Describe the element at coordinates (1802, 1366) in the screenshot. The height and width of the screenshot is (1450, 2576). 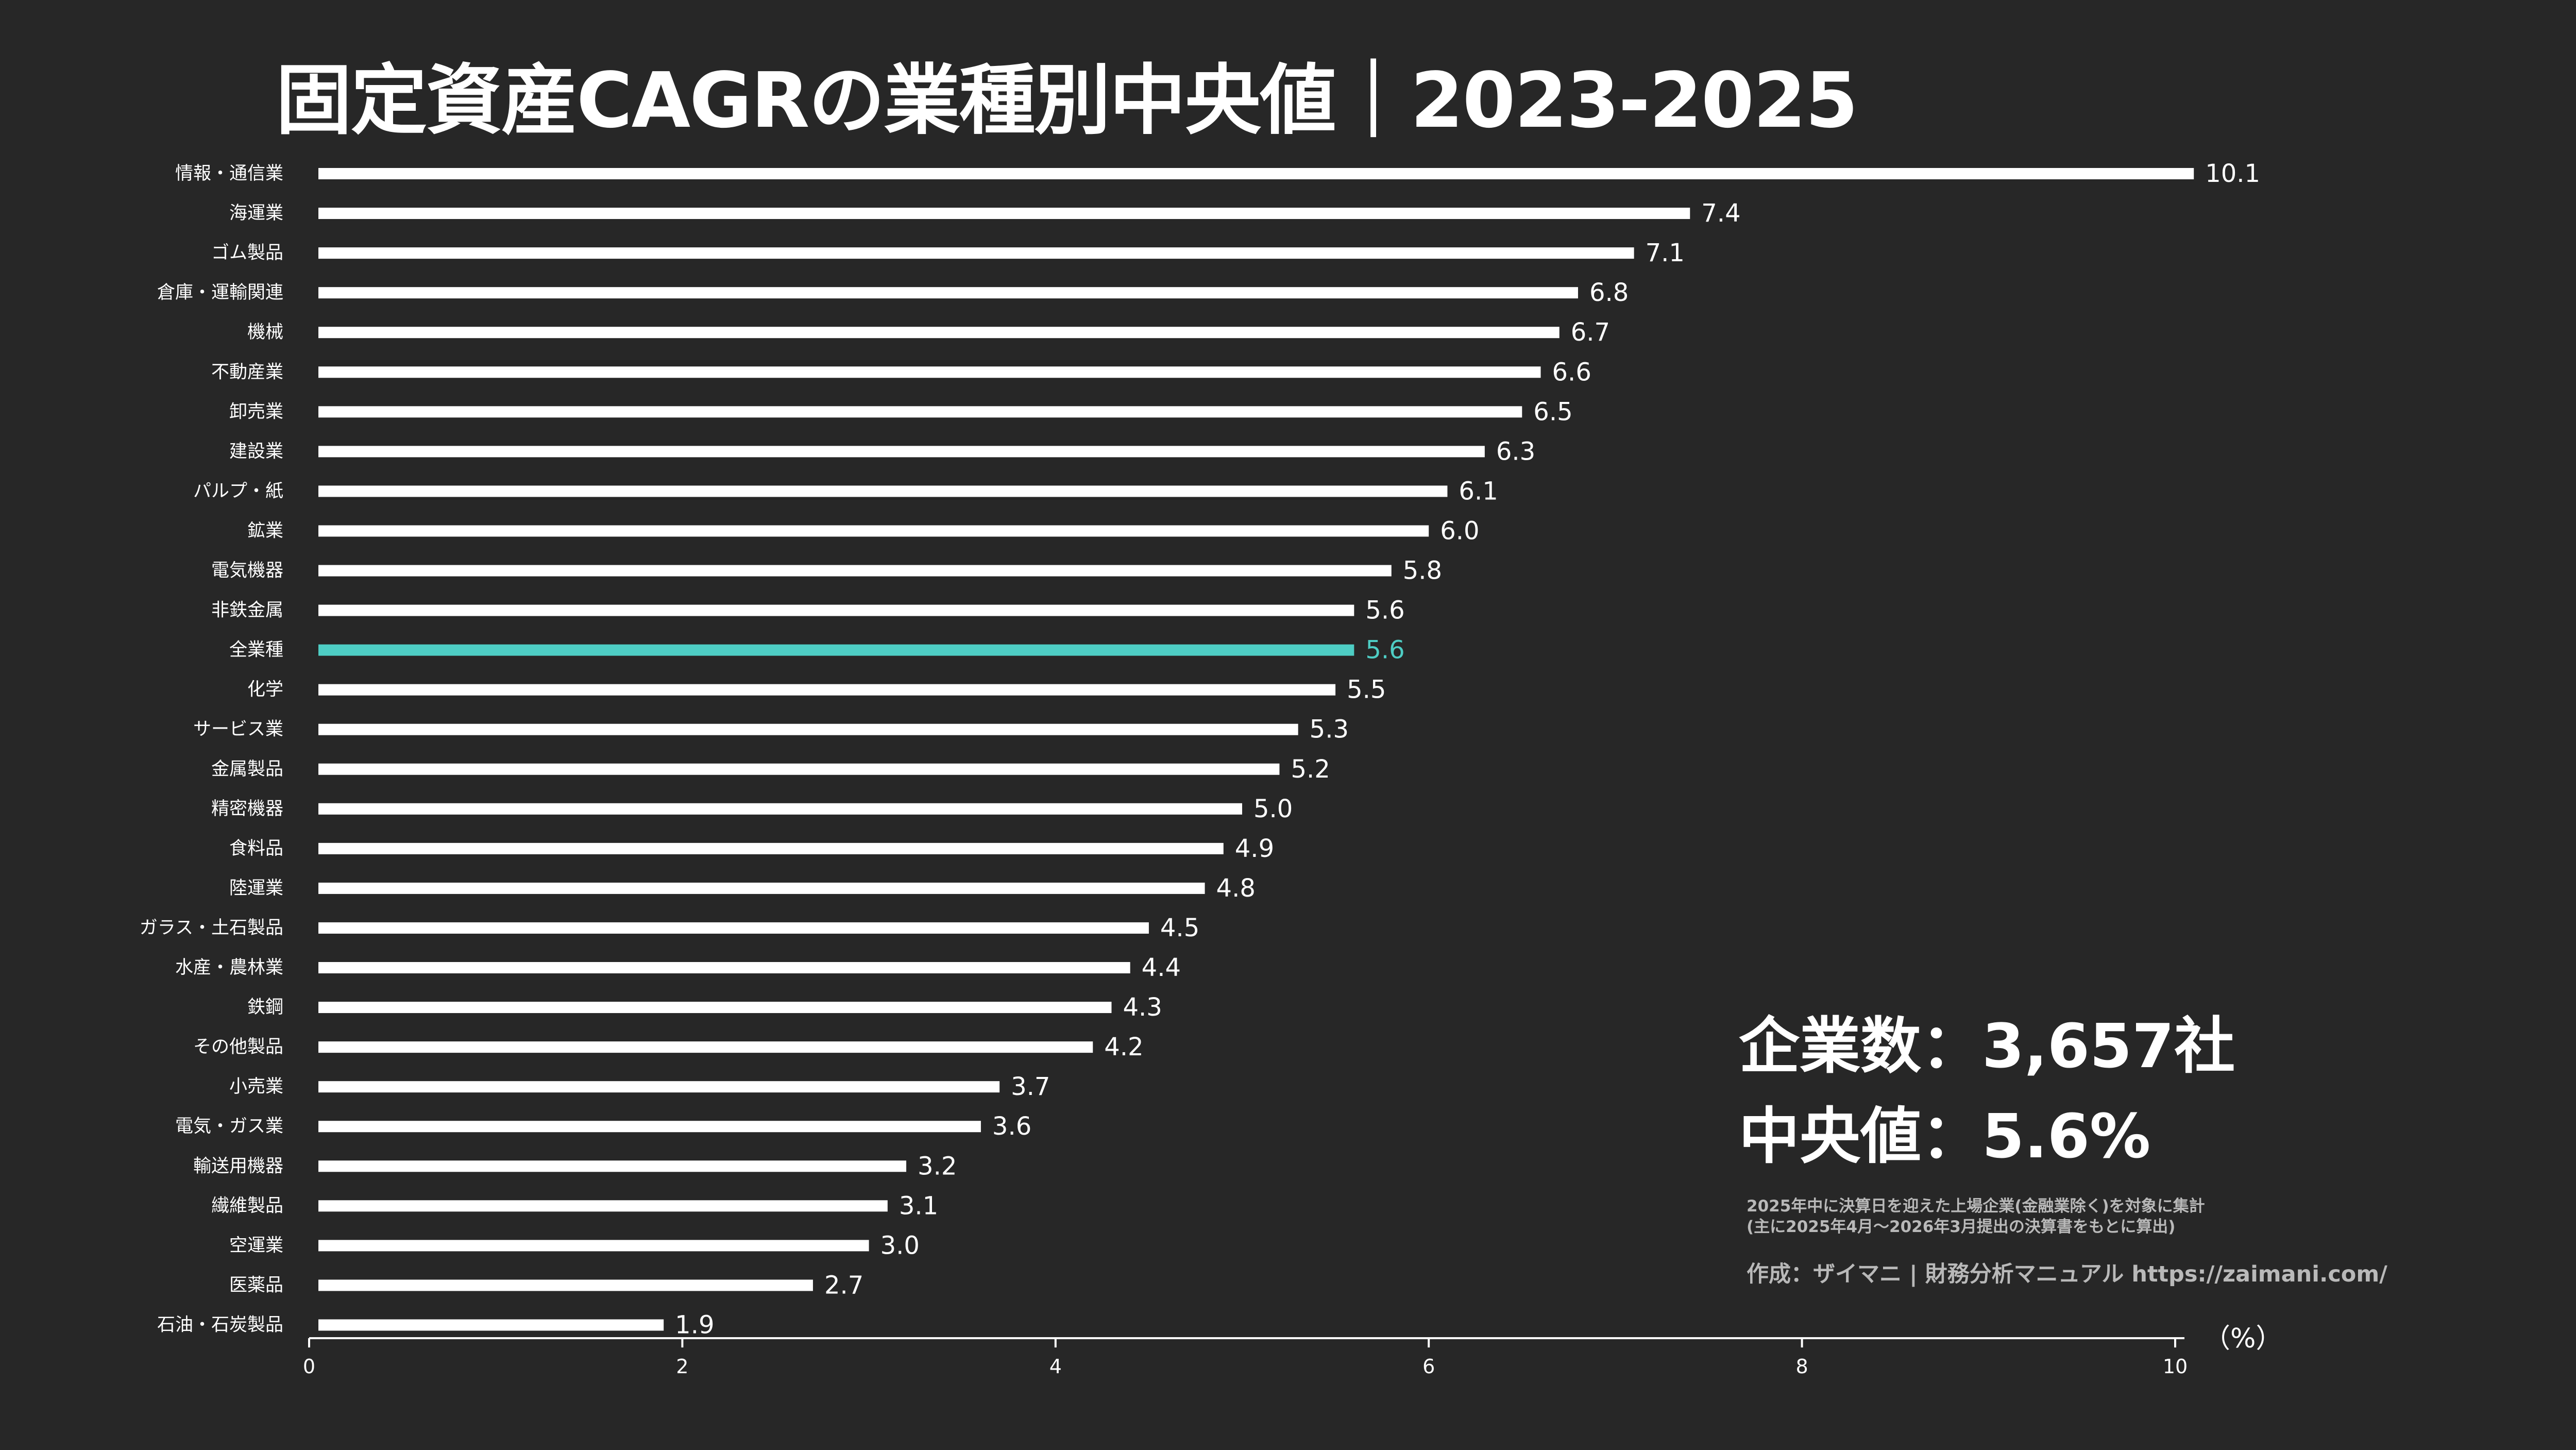
I see `x-tick-label: 8` at that location.